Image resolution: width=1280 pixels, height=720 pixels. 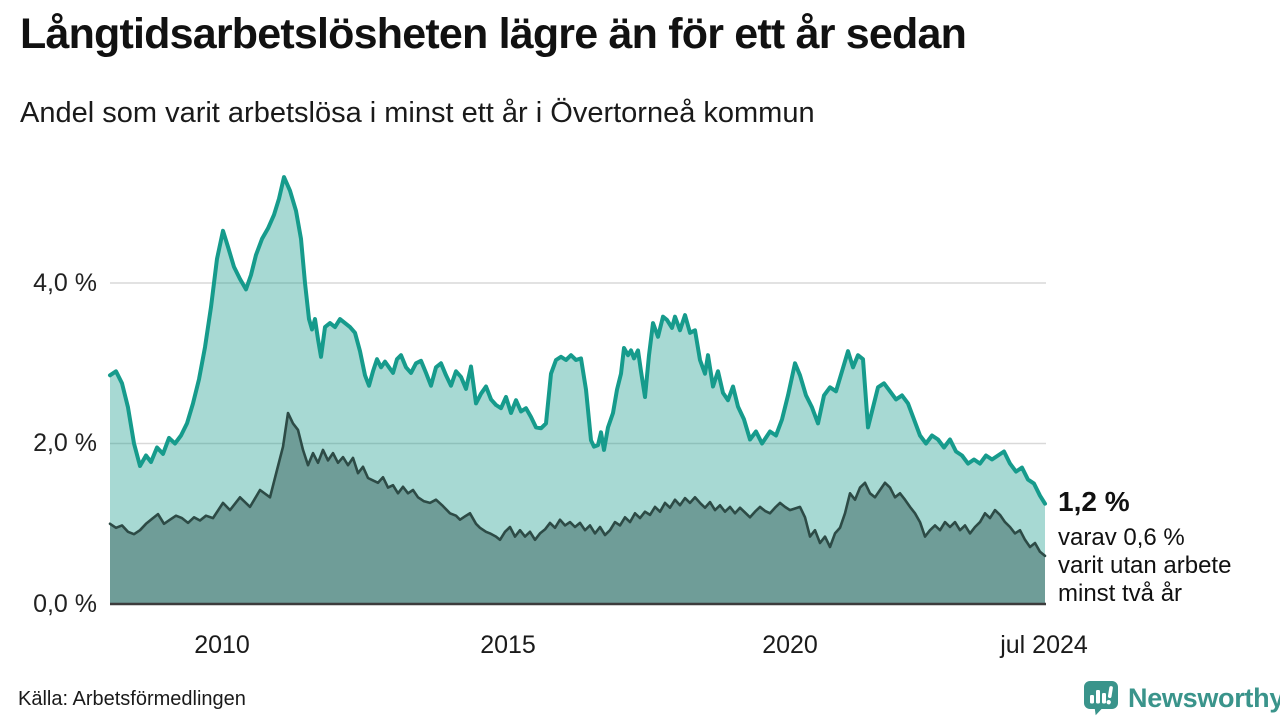 I want to click on x-tick-label-2010: 2010, so click(x=222, y=645).